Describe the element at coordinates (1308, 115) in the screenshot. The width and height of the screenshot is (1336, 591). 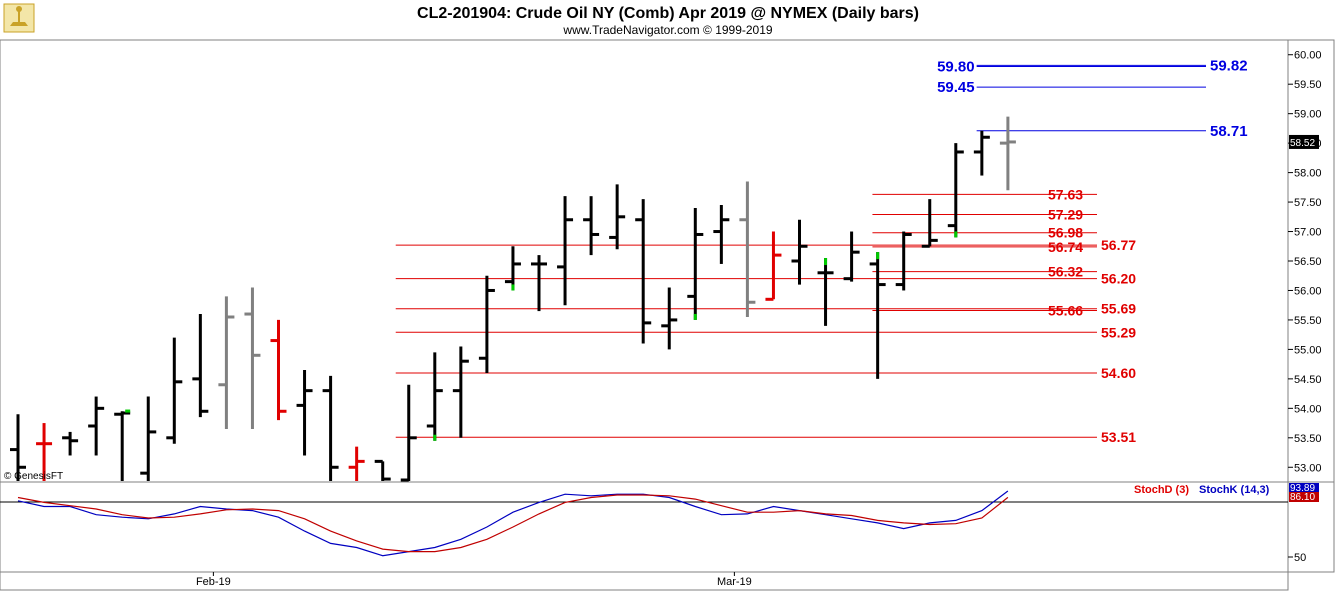
I see `price-tick-label: 59.00` at that location.